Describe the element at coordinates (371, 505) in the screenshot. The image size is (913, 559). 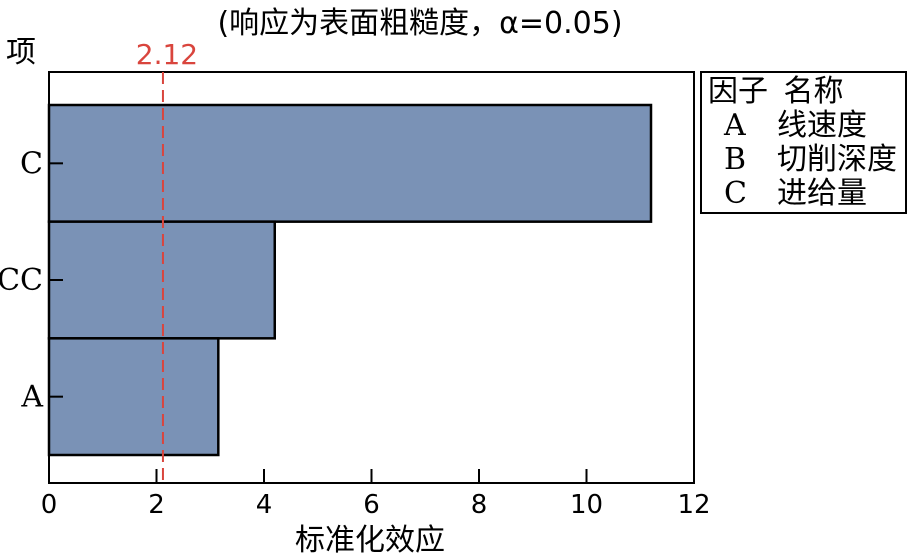
I see `x-tick-label: 6` at that location.